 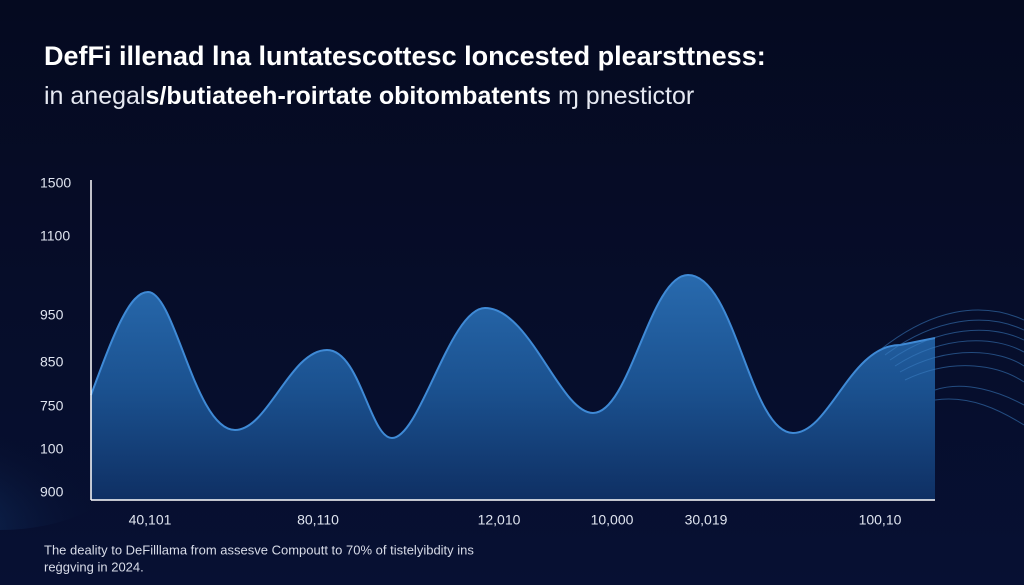 I want to click on y-tick-label: 1500, so click(x=55, y=183).